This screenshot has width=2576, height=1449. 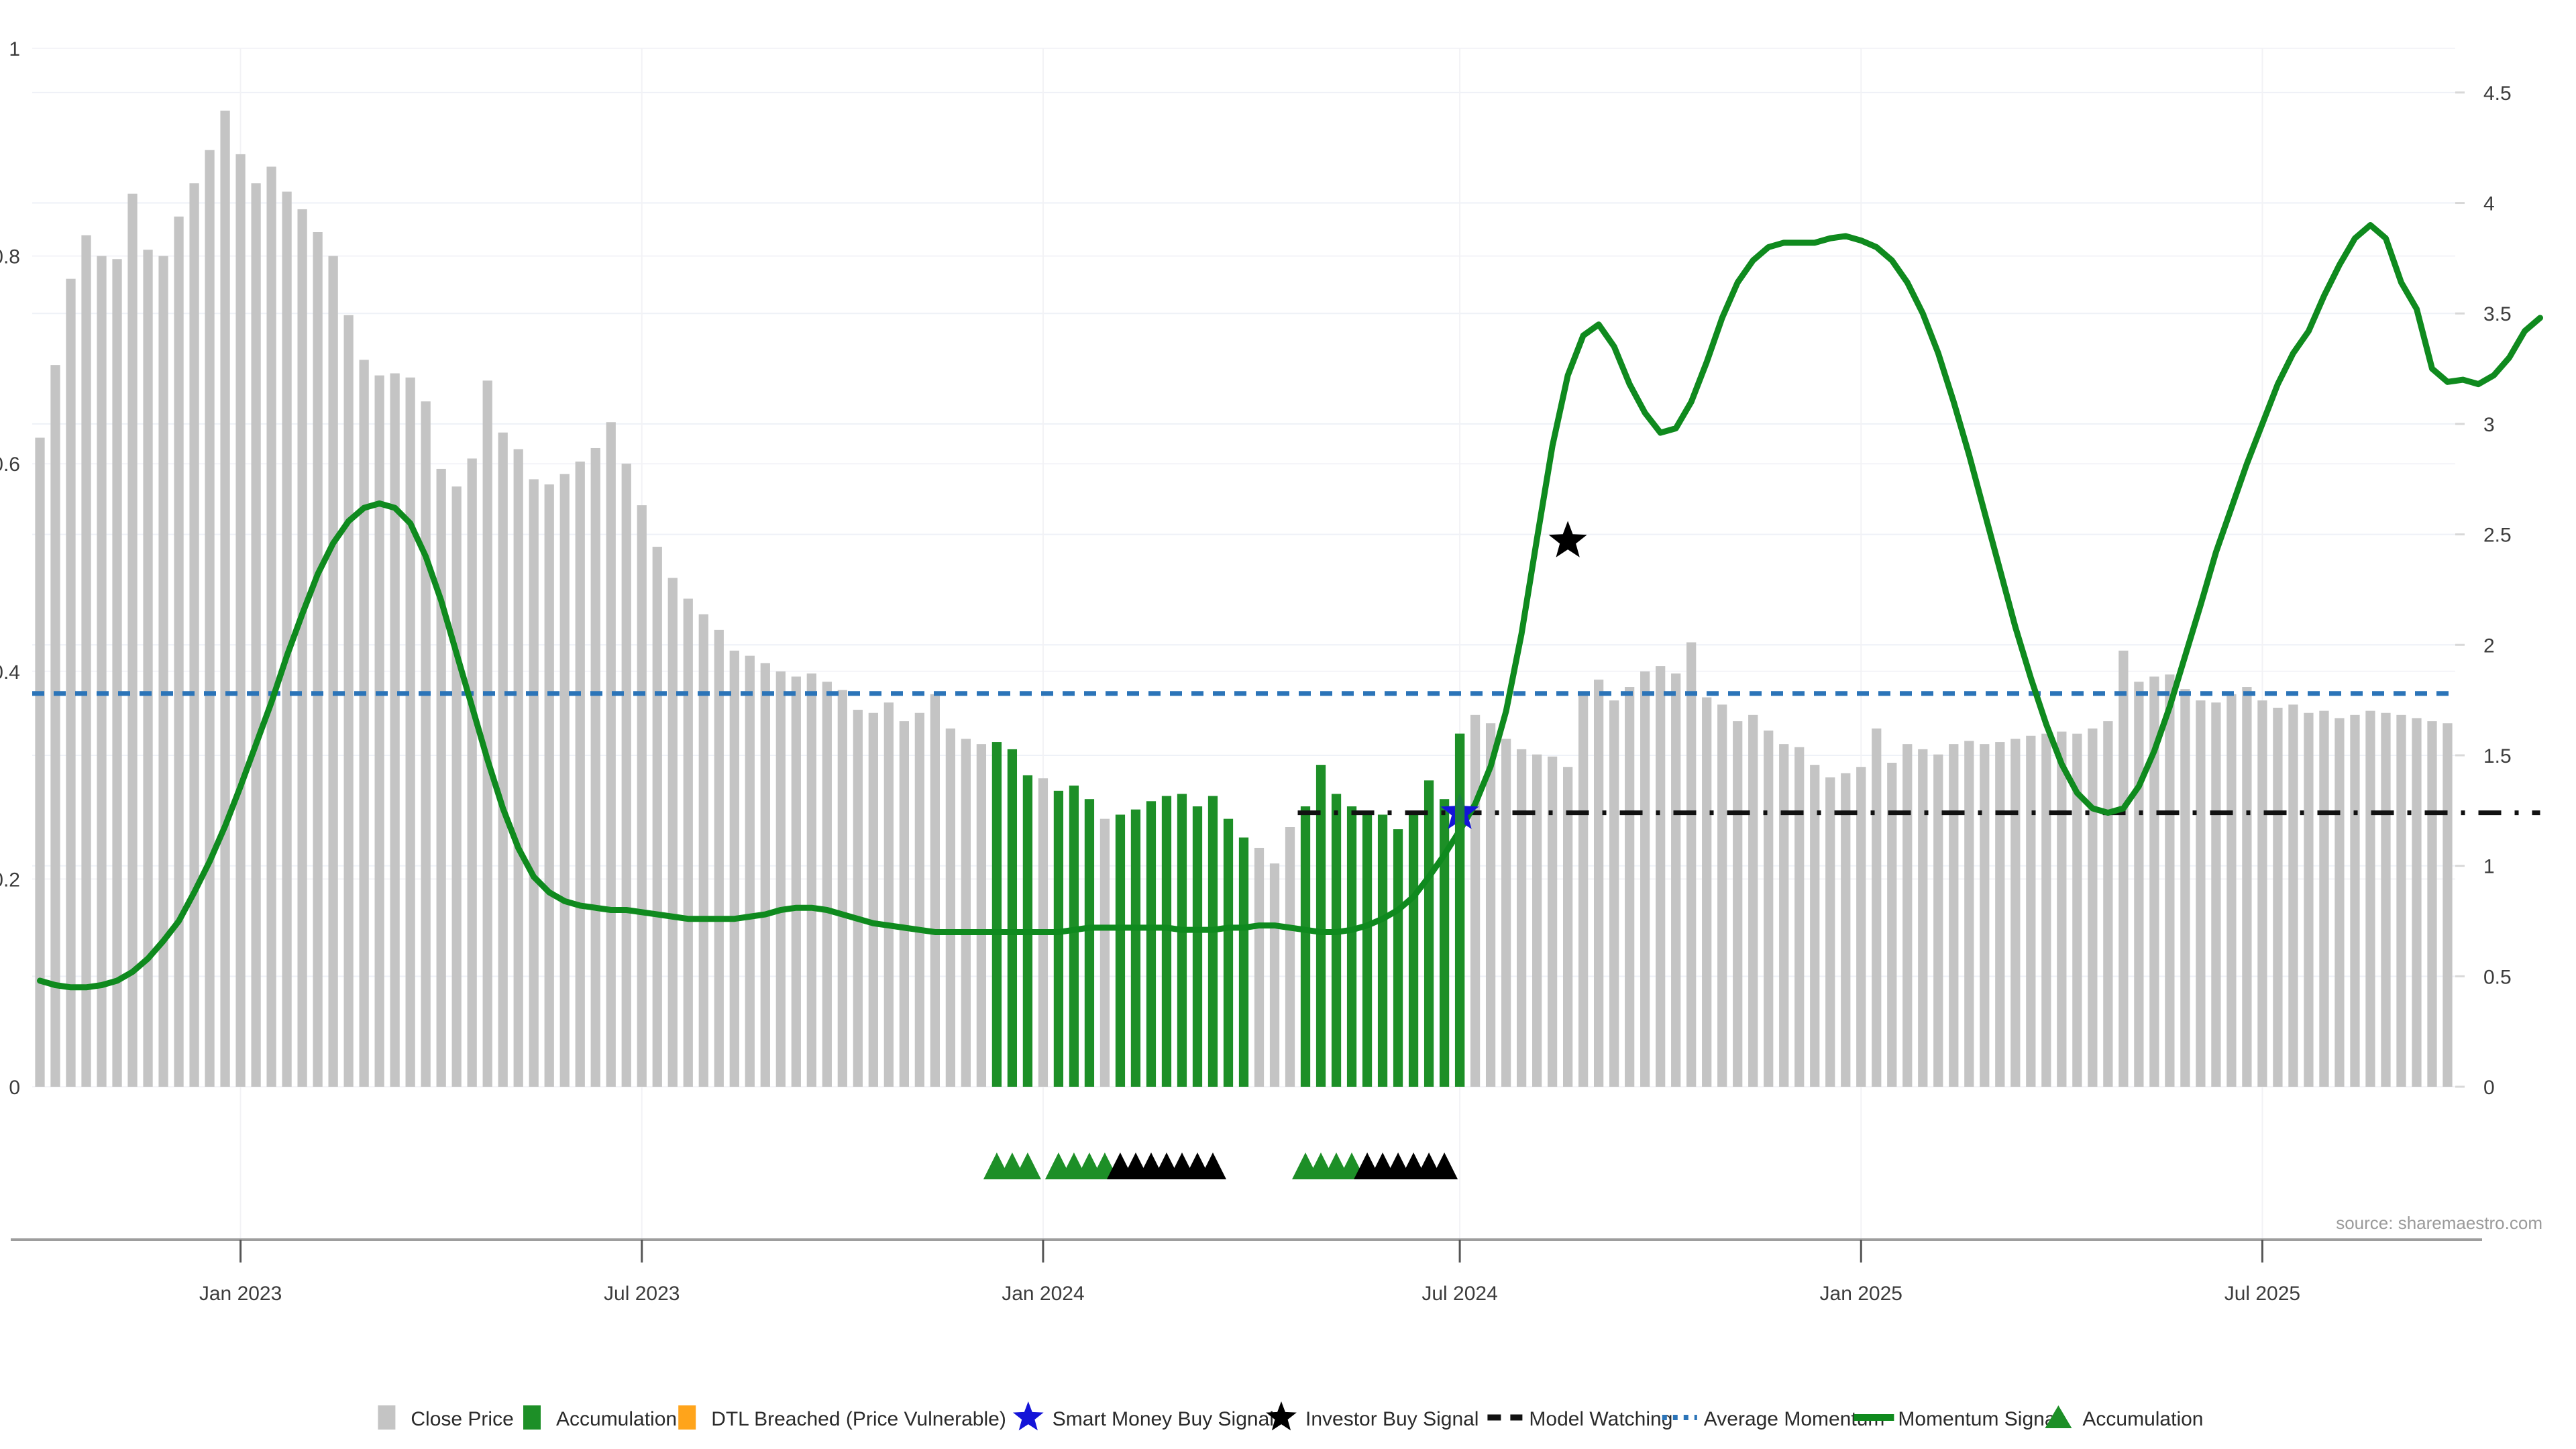 What do you see at coordinates (1979, 1419) in the screenshot?
I see `legend-item-label: Momentum Signal` at bounding box center [1979, 1419].